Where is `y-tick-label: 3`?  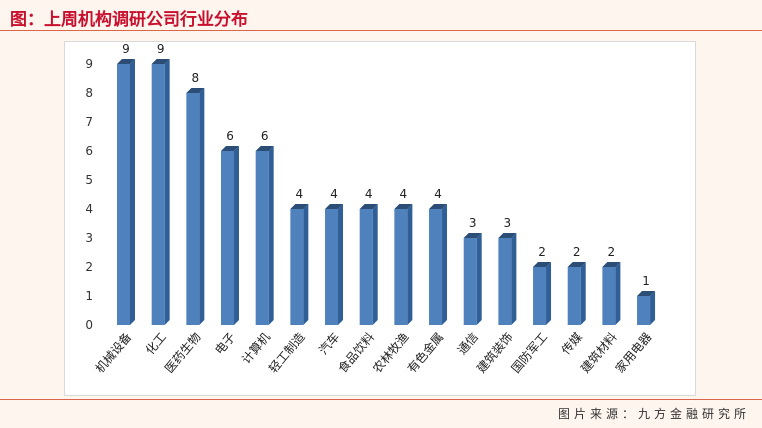 y-tick-label: 3 is located at coordinates (89, 238).